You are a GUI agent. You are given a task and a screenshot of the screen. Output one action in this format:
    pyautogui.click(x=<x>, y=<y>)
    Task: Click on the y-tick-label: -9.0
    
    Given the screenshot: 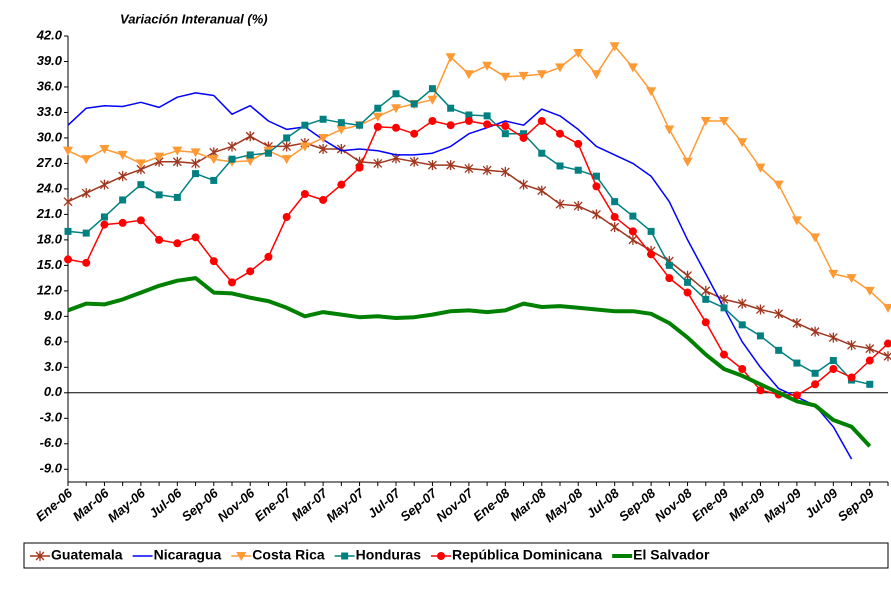 What is the action you would take?
    pyautogui.click(x=51, y=468)
    